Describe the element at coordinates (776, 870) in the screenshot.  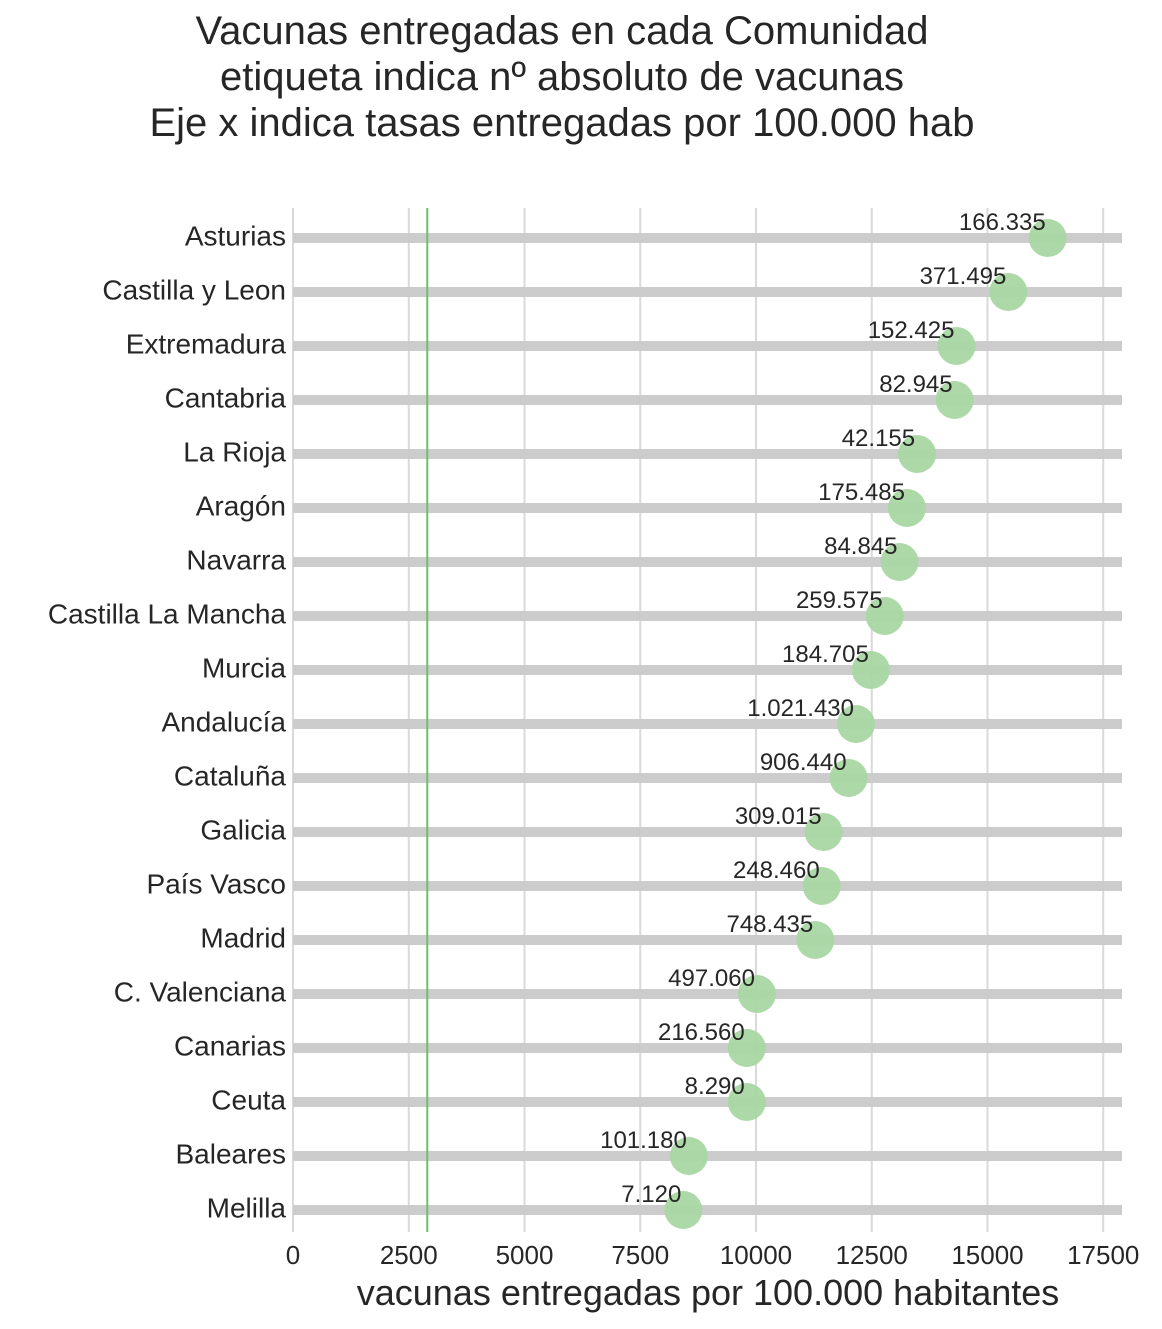
I see `data-label: 248.460` at that location.